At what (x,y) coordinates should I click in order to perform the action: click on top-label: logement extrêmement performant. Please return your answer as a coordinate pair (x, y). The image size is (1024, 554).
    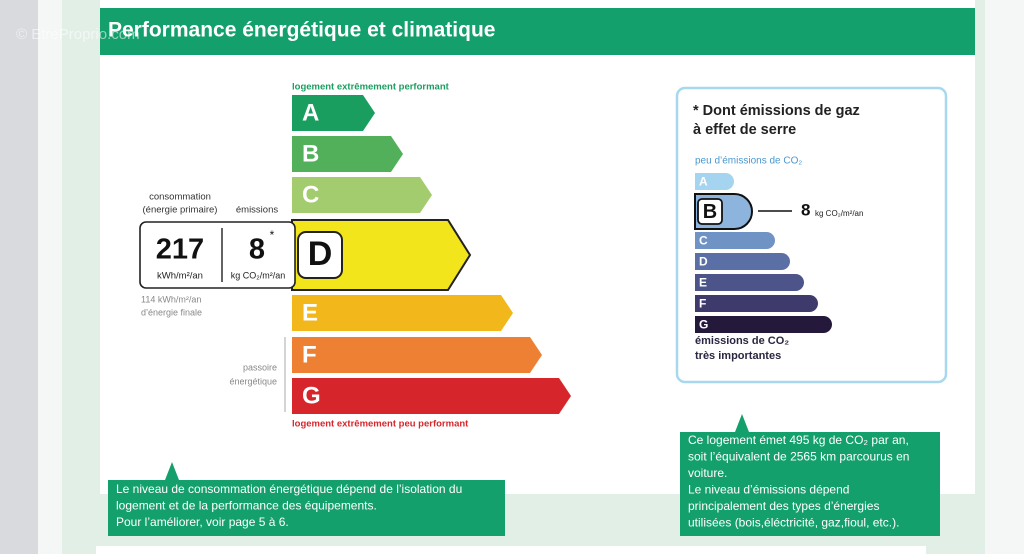
    Looking at the image, I should click on (371, 87).